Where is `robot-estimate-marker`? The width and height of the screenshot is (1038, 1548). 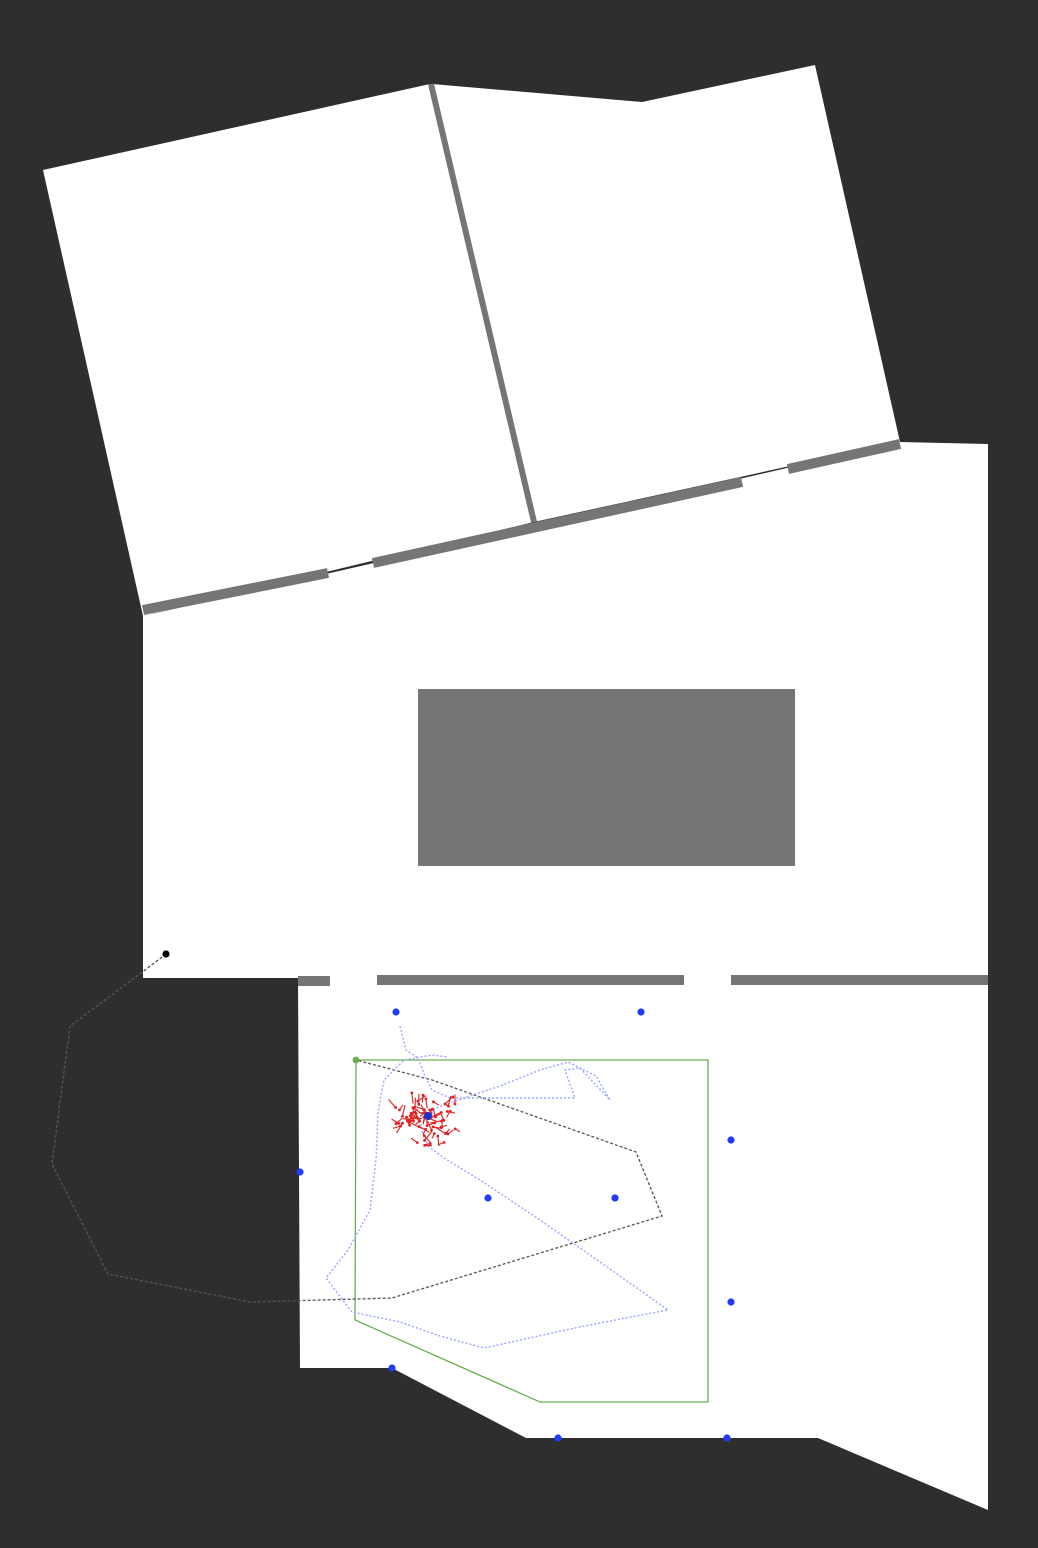
robot-estimate-marker is located at coordinates (428, 1116).